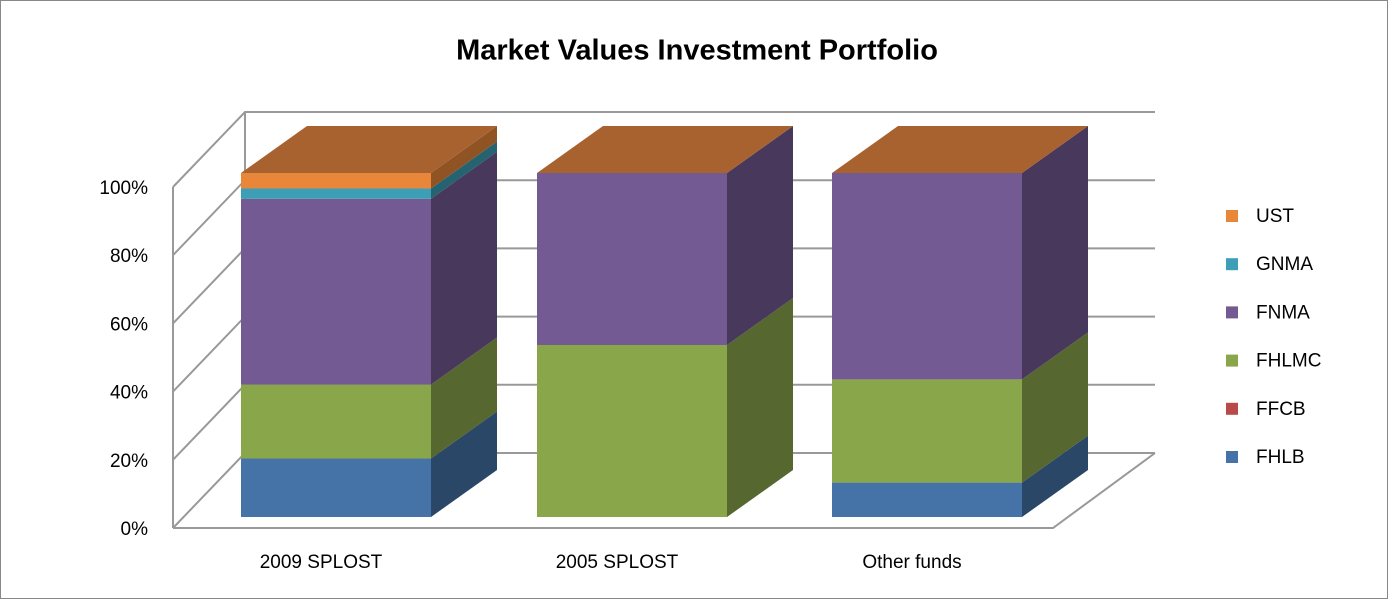 This screenshot has height=599, width=1388. I want to click on y-tick-label: 60%, so click(129, 324).